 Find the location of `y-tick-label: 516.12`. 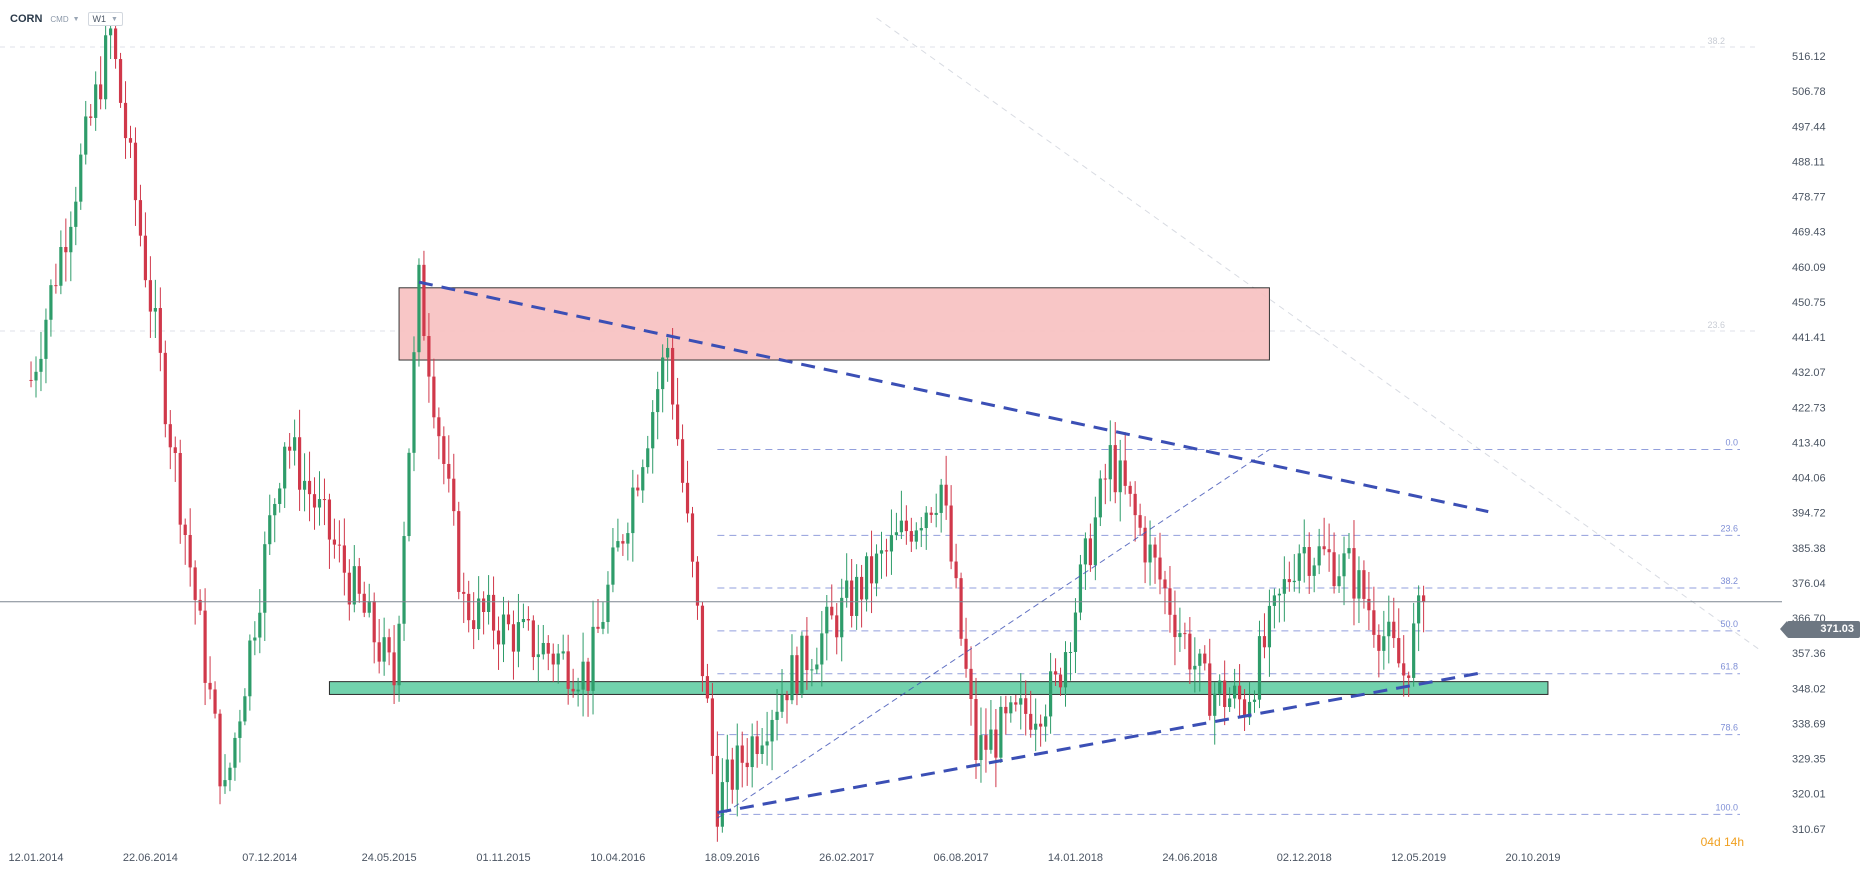

y-tick-label: 516.12 is located at coordinates (1809, 57).